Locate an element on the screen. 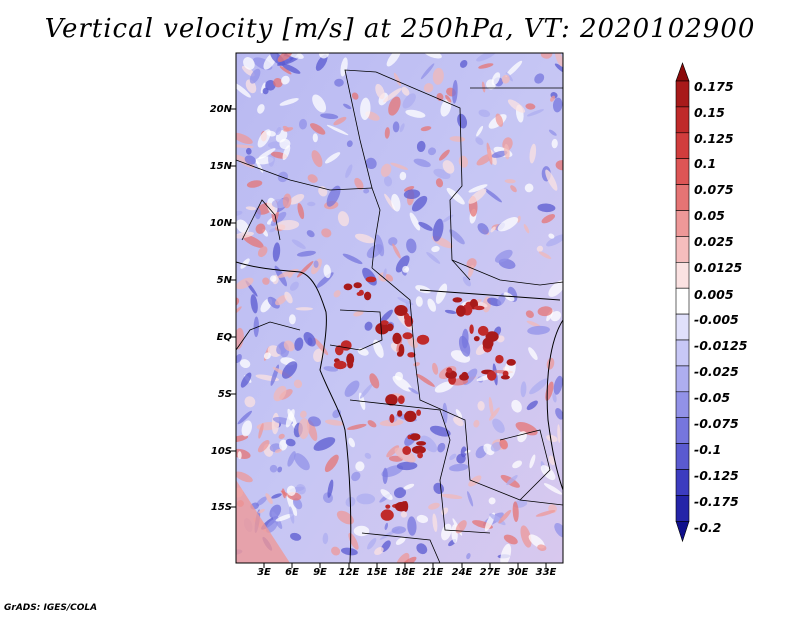  colorbar-label-15: -0.125 is located at coordinates (716, 475).